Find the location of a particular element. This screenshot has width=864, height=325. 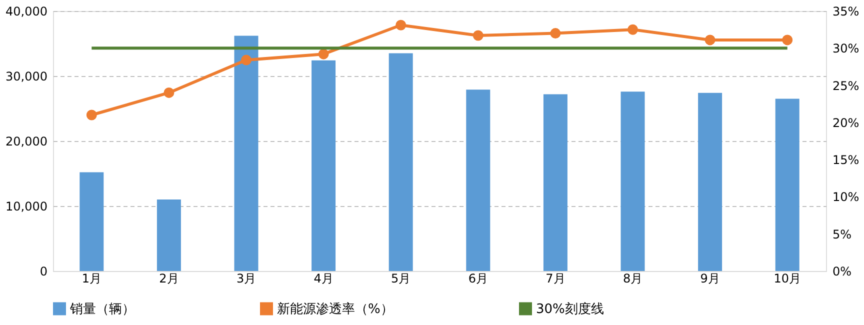

y-tick-label: 20,000 is located at coordinates (27, 141).